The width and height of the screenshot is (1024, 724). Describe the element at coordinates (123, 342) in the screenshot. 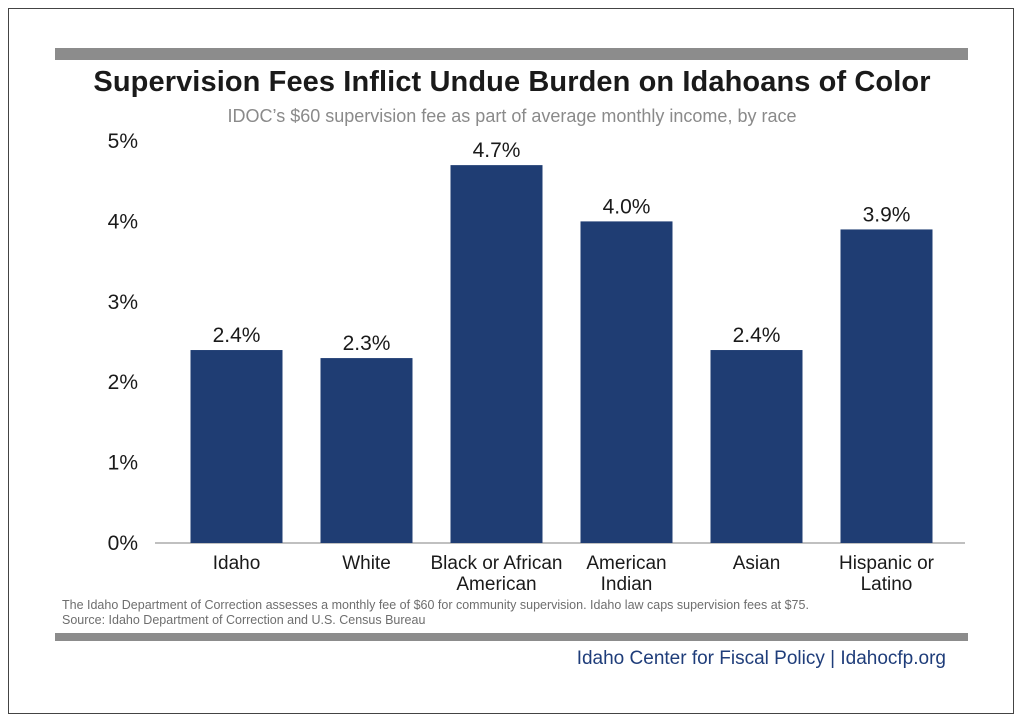

I see `y-axis: 0% 1% 2% 3% 4% 5%` at that location.